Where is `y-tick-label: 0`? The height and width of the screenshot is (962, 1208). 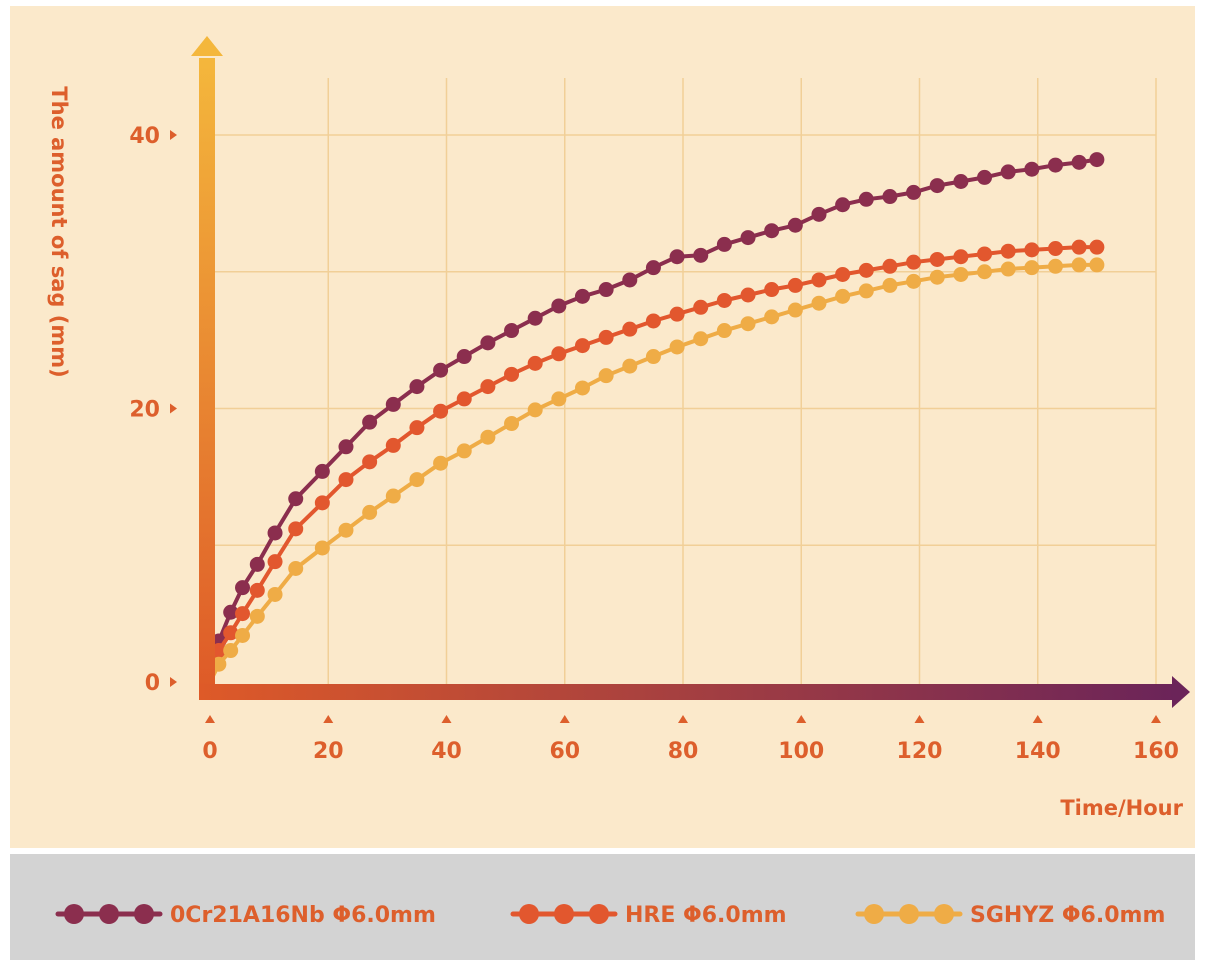
y-tick-label: 0 is located at coordinates (152, 683).